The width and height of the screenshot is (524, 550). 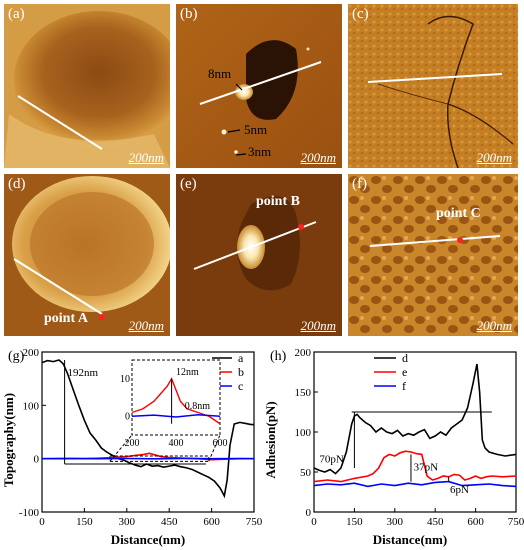 What do you see at coordinates (42, 522) in the screenshot?
I see `chart-g-xtick-label: 0` at bounding box center [42, 522].